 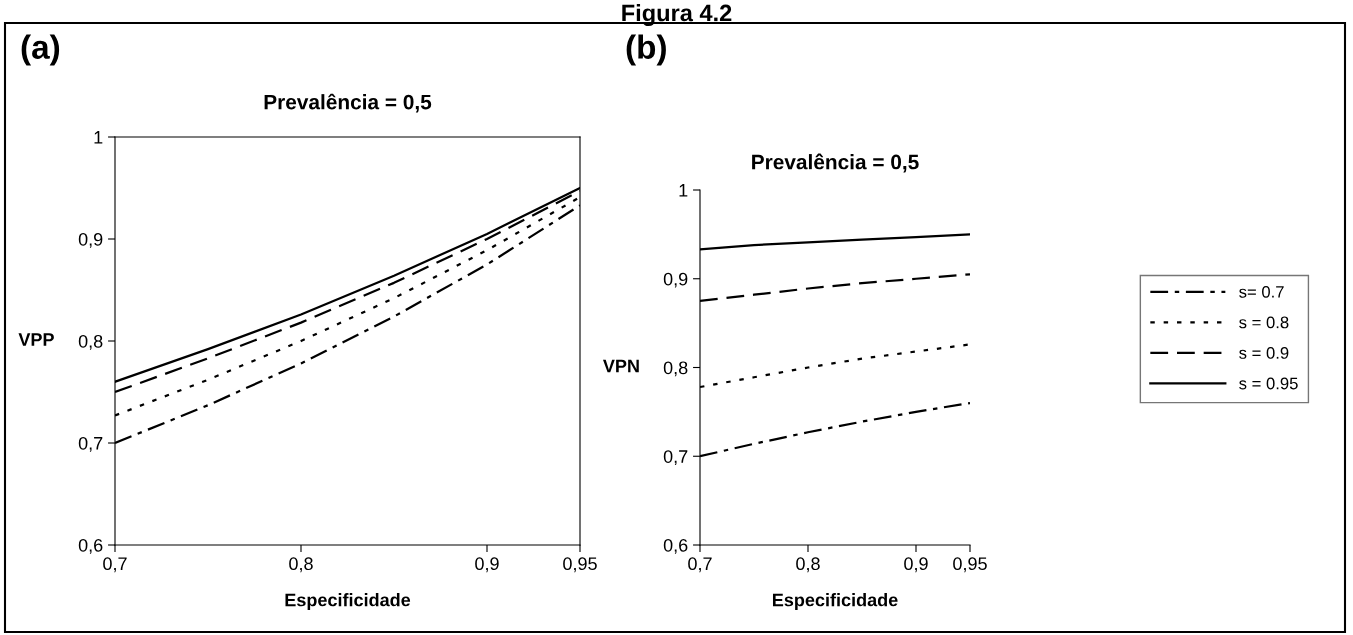 I want to click on legend-label: s = 0.95, so click(x=1268, y=383).